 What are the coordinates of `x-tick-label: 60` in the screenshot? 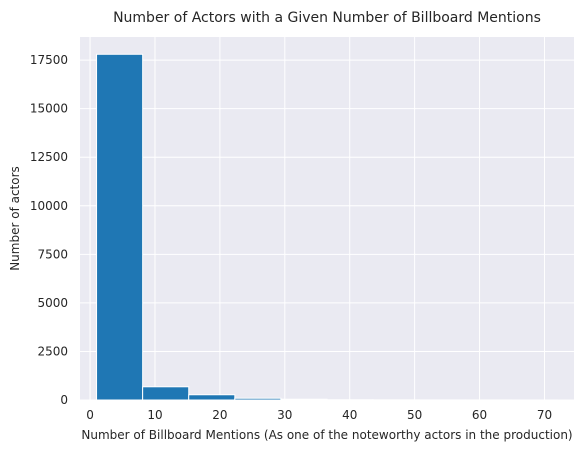 It's located at (479, 415).